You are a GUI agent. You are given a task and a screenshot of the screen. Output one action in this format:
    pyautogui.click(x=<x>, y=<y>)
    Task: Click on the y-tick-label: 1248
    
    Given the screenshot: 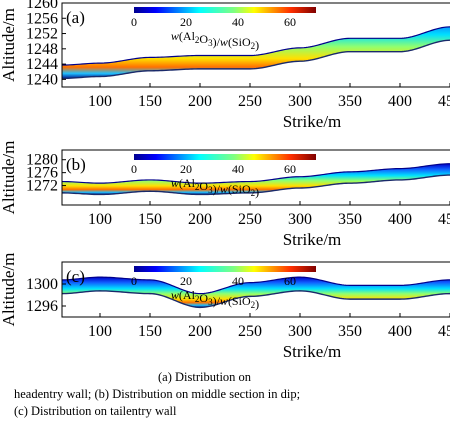 What is the action you would take?
    pyautogui.click(x=42, y=49)
    